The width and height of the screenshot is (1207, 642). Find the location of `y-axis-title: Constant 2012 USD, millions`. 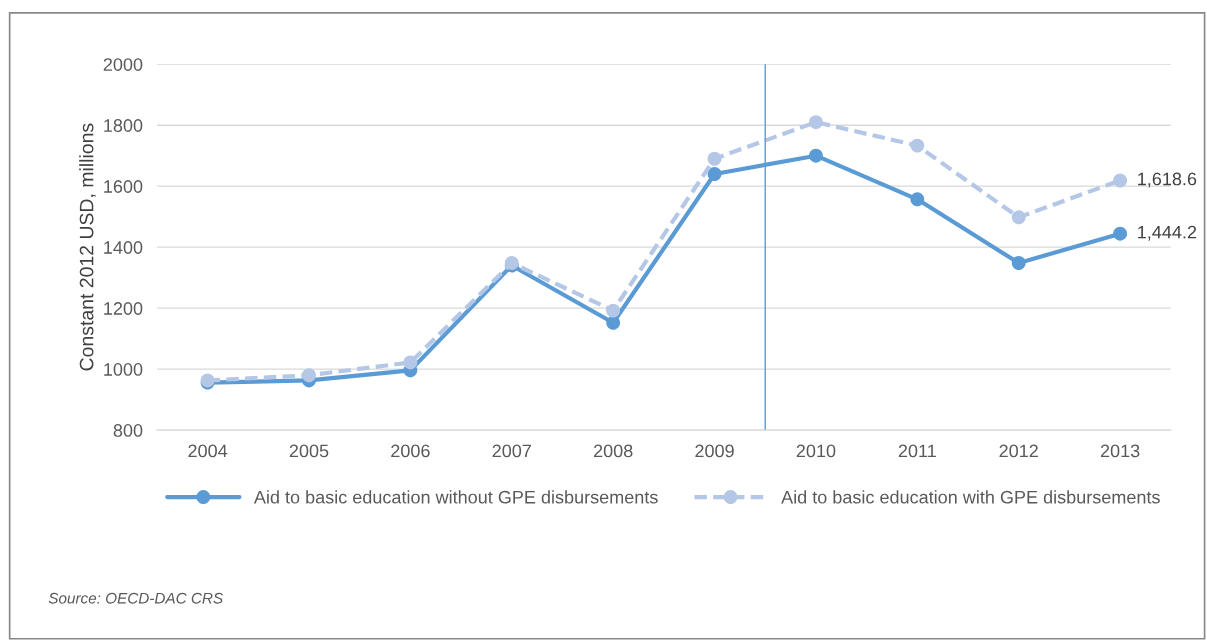

y-axis-title: Constant 2012 USD, millions is located at coordinates (87, 247).